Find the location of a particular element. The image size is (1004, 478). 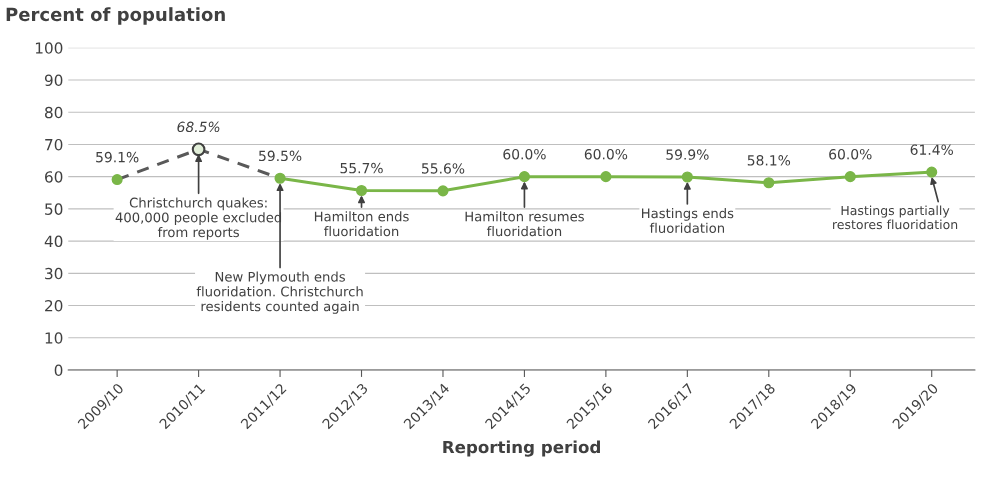

annotation: Hastings ends fluoridation is located at coordinates (688, 220).